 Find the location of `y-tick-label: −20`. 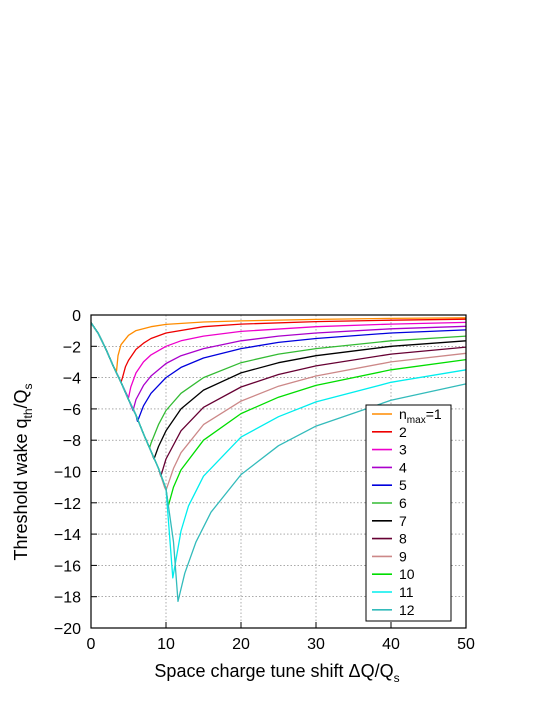

y-tick-label: −20 is located at coordinates (67, 629).